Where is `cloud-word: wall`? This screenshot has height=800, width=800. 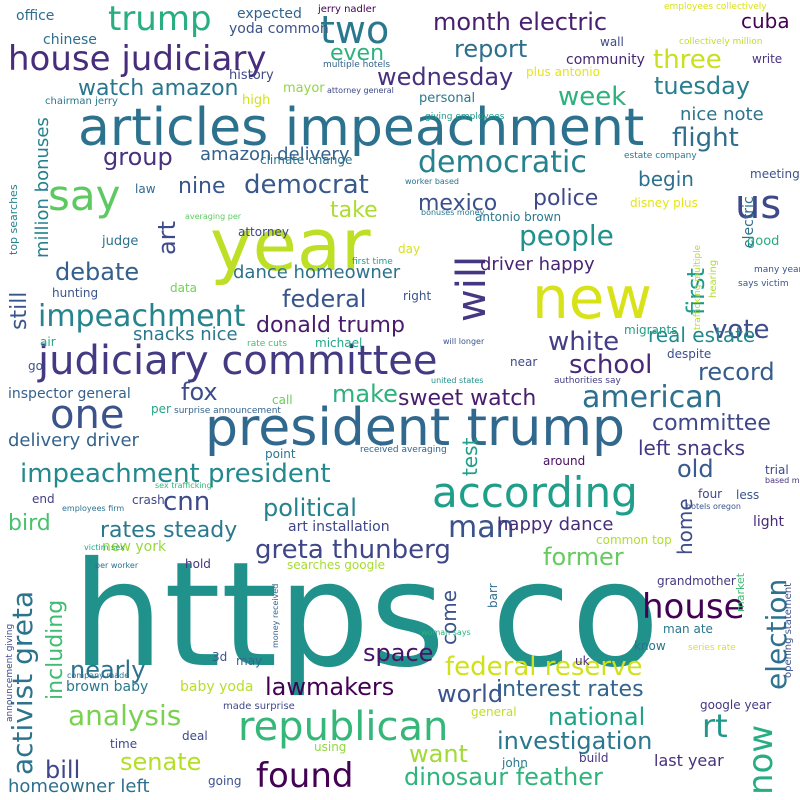
cloud-word: wall is located at coordinates (612, 42).